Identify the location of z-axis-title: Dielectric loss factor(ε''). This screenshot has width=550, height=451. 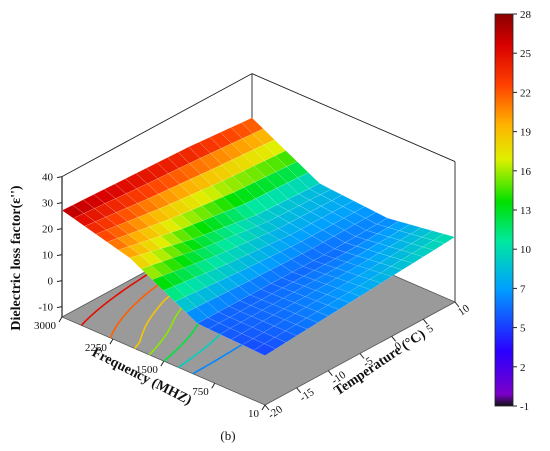
(16, 257).